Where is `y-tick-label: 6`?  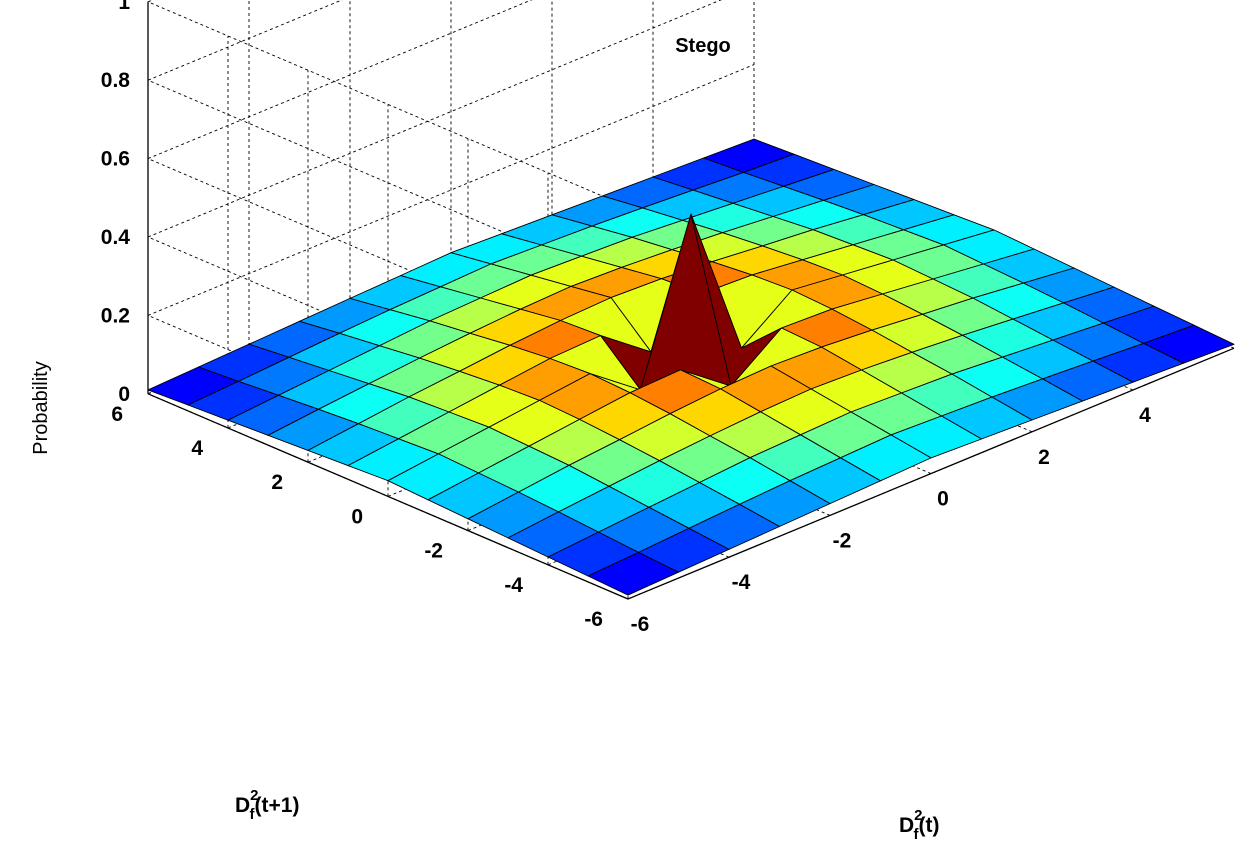 y-tick-label: 6 is located at coordinates (117, 414).